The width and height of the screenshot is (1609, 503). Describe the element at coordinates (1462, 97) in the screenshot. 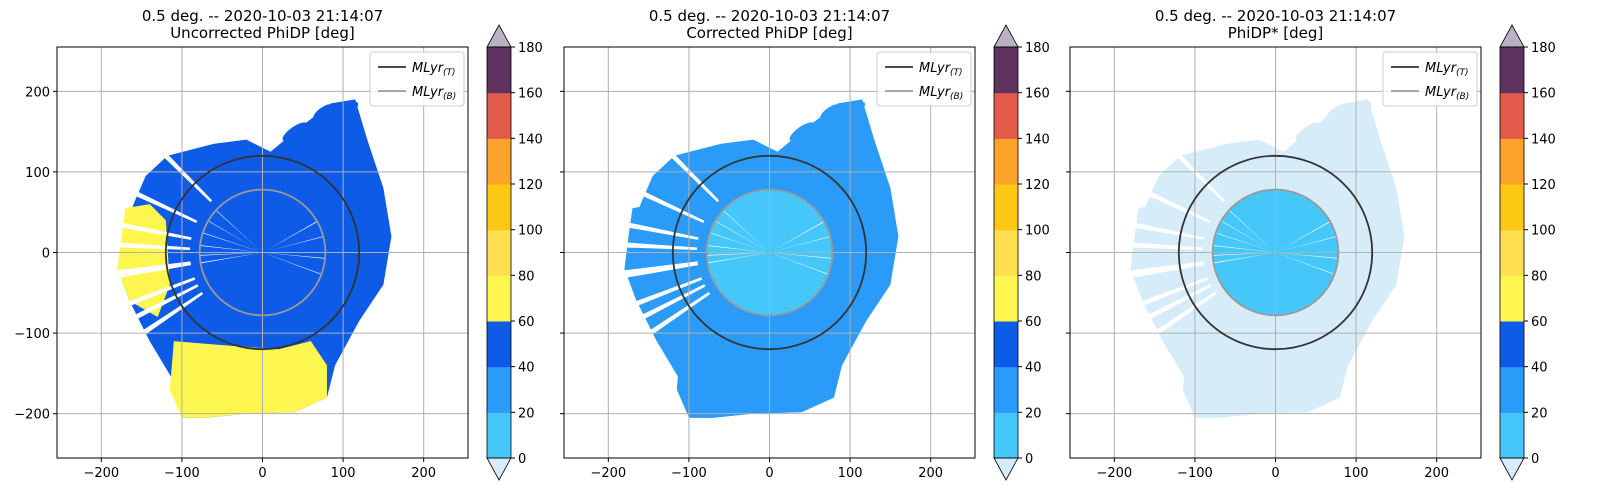

I see `legend-label-sub: (B)` at that location.